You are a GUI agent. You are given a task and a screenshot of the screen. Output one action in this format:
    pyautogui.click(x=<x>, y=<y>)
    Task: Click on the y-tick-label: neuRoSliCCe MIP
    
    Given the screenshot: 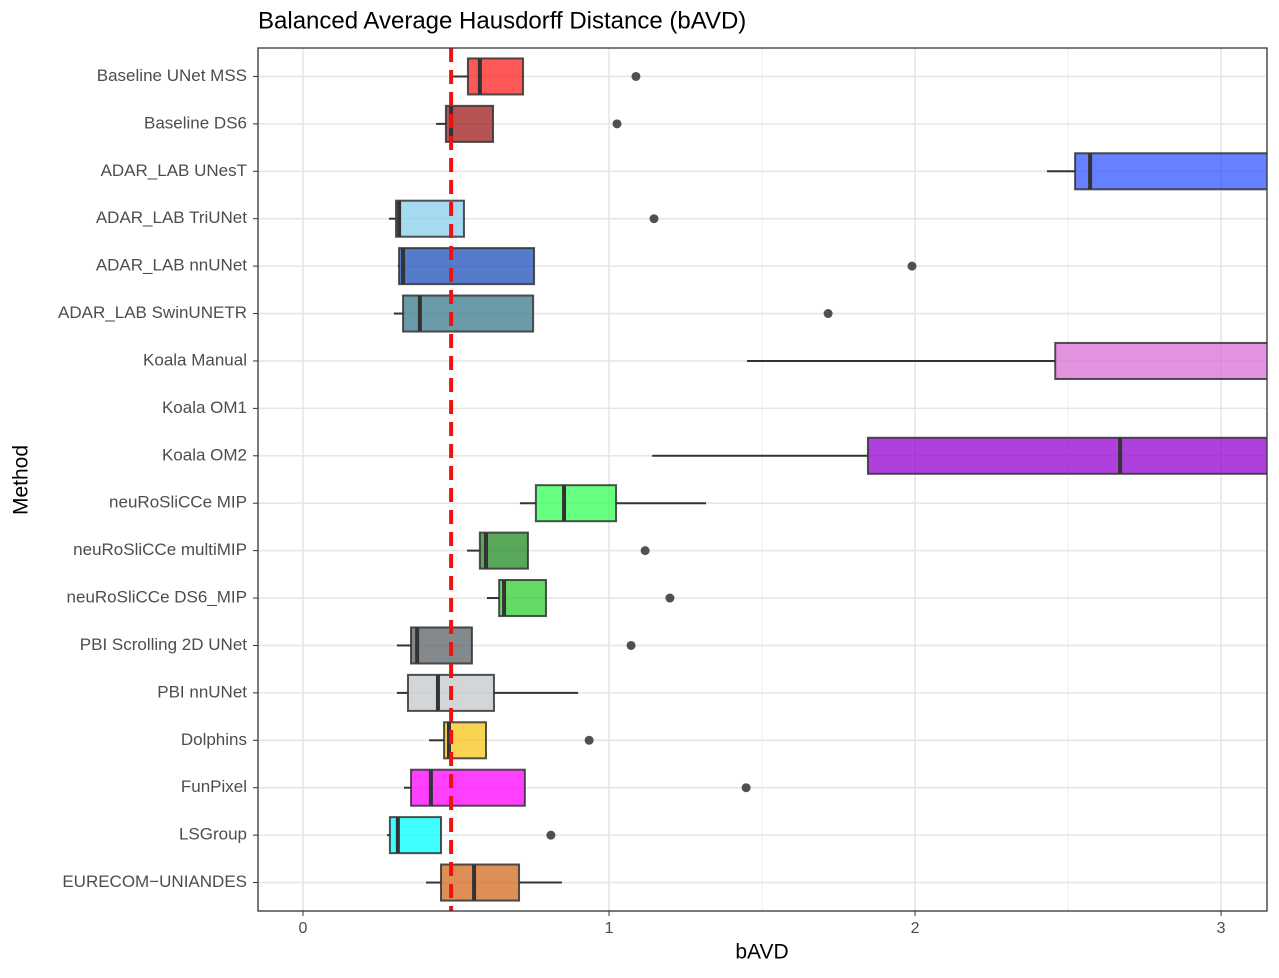 What is the action you would take?
    pyautogui.click(x=178, y=502)
    